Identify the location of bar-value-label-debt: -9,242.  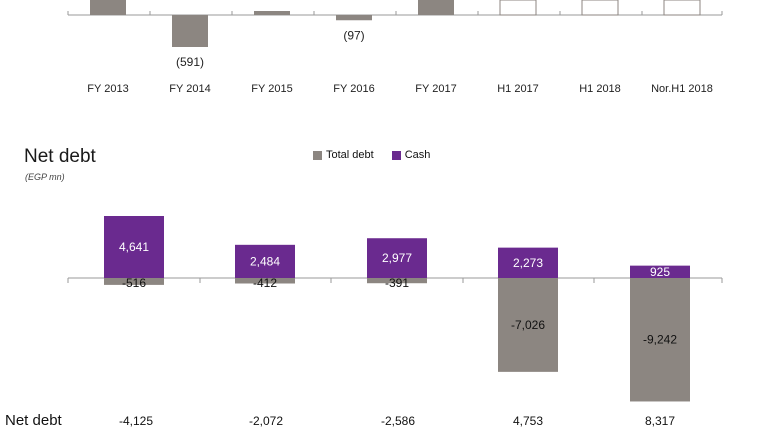
(660, 340).